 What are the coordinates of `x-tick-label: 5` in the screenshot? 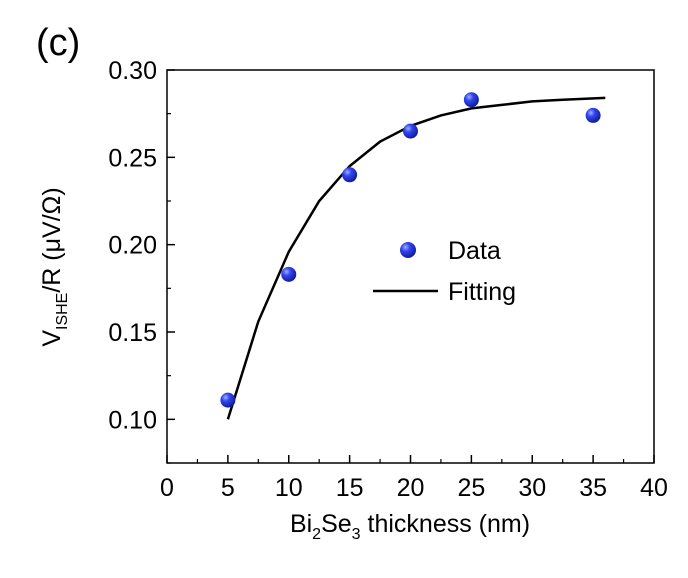 It's located at (228, 488).